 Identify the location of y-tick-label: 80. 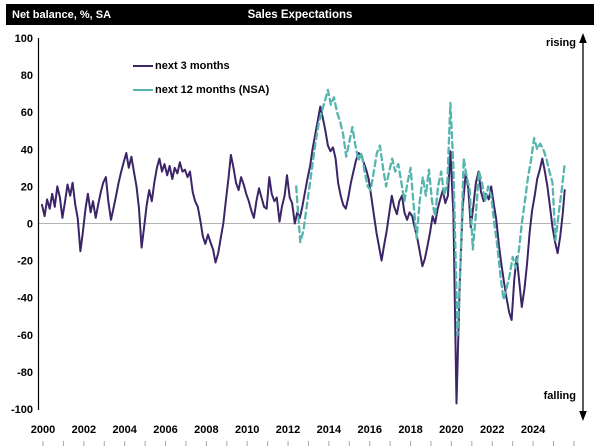
(27, 76).